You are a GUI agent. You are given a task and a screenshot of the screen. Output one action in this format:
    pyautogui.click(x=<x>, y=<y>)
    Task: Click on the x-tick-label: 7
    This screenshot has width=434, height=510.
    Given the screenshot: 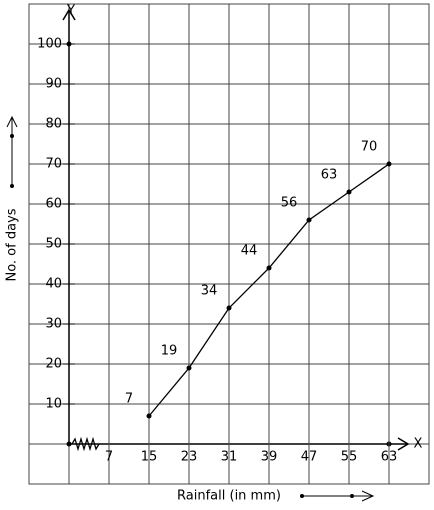 What is the action you would take?
    pyautogui.click(x=109, y=457)
    